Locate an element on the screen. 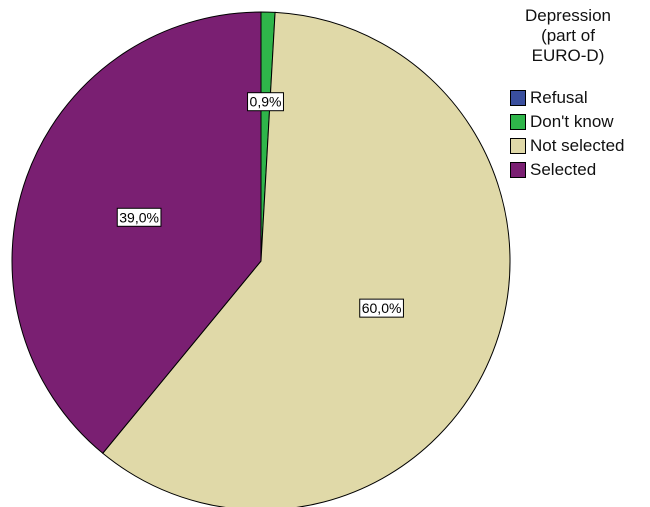 This screenshot has height=507, width=650. data-label-not-selected: 60,0% is located at coordinates (381, 308).